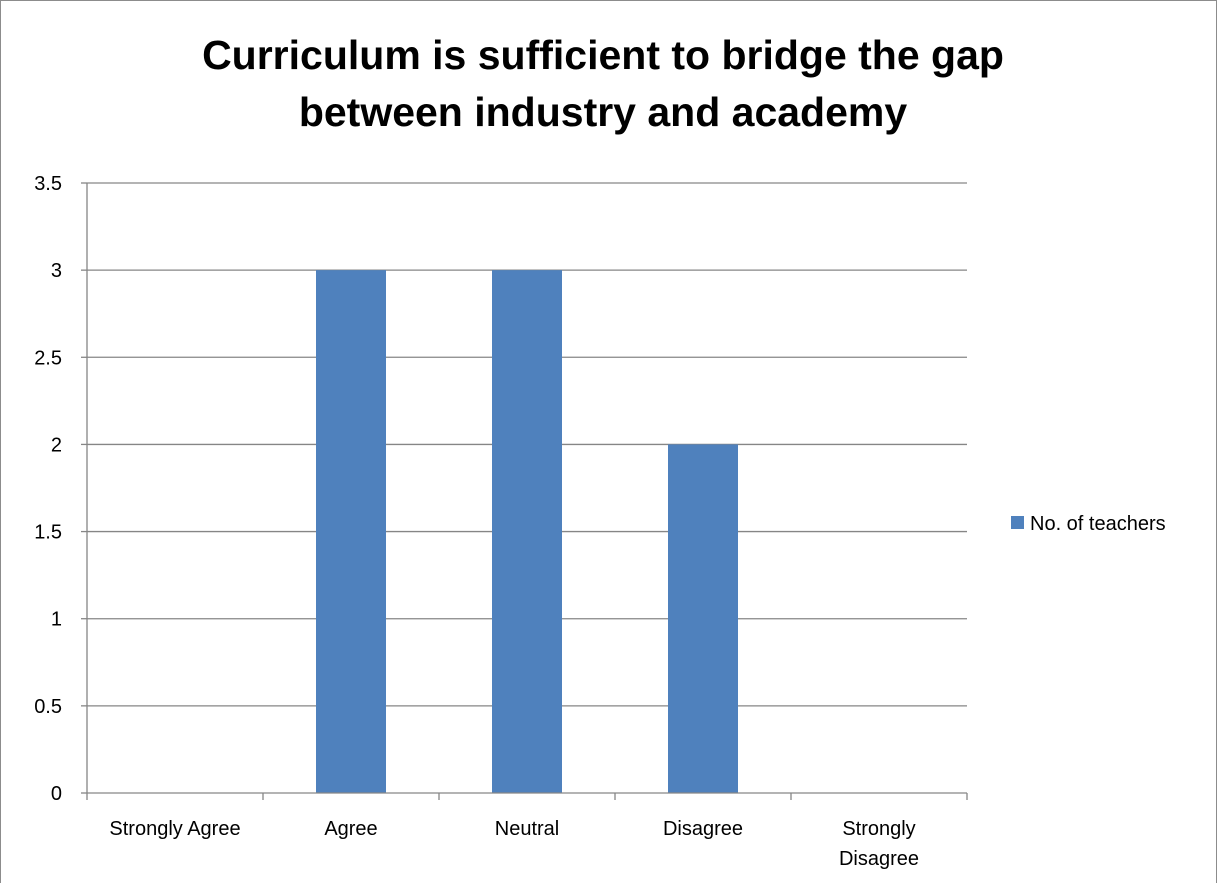 This screenshot has width=1217, height=884. What do you see at coordinates (56, 445) in the screenshot?
I see `y-tick-label: 2` at bounding box center [56, 445].